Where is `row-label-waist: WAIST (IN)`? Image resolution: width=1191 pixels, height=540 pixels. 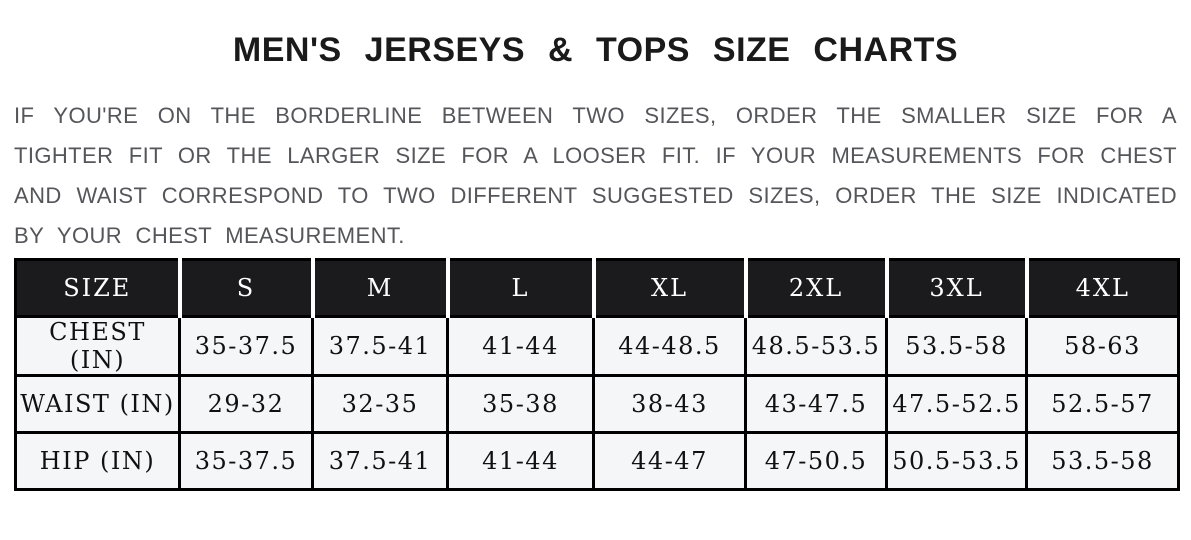
row-label-waist: WAIST (IN) is located at coordinates (97, 404).